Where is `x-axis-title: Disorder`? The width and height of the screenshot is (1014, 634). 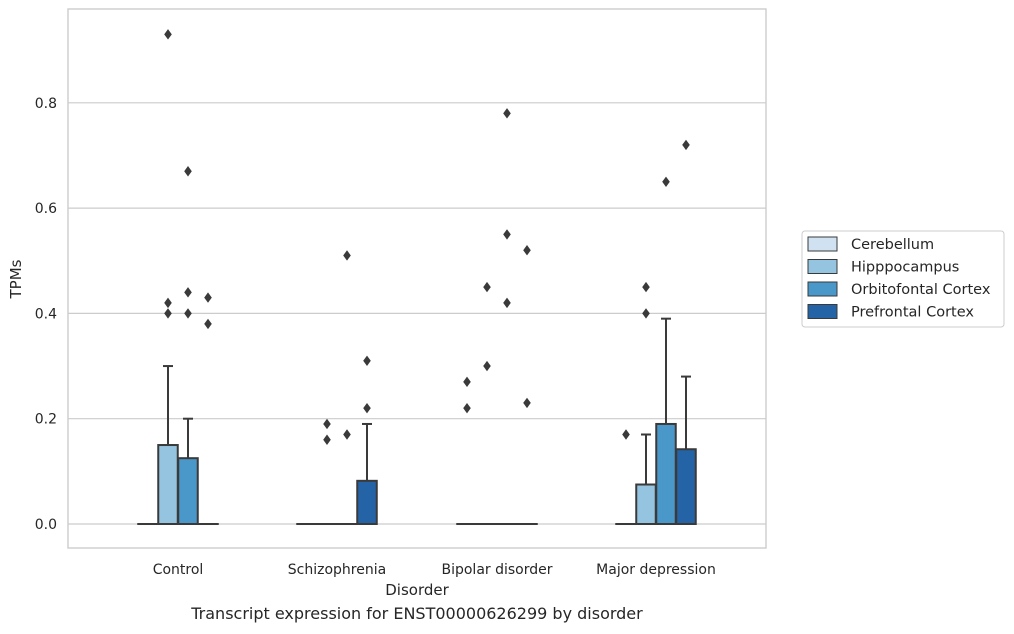 x-axis-title: Disorder is located at coordinates (417, 590).